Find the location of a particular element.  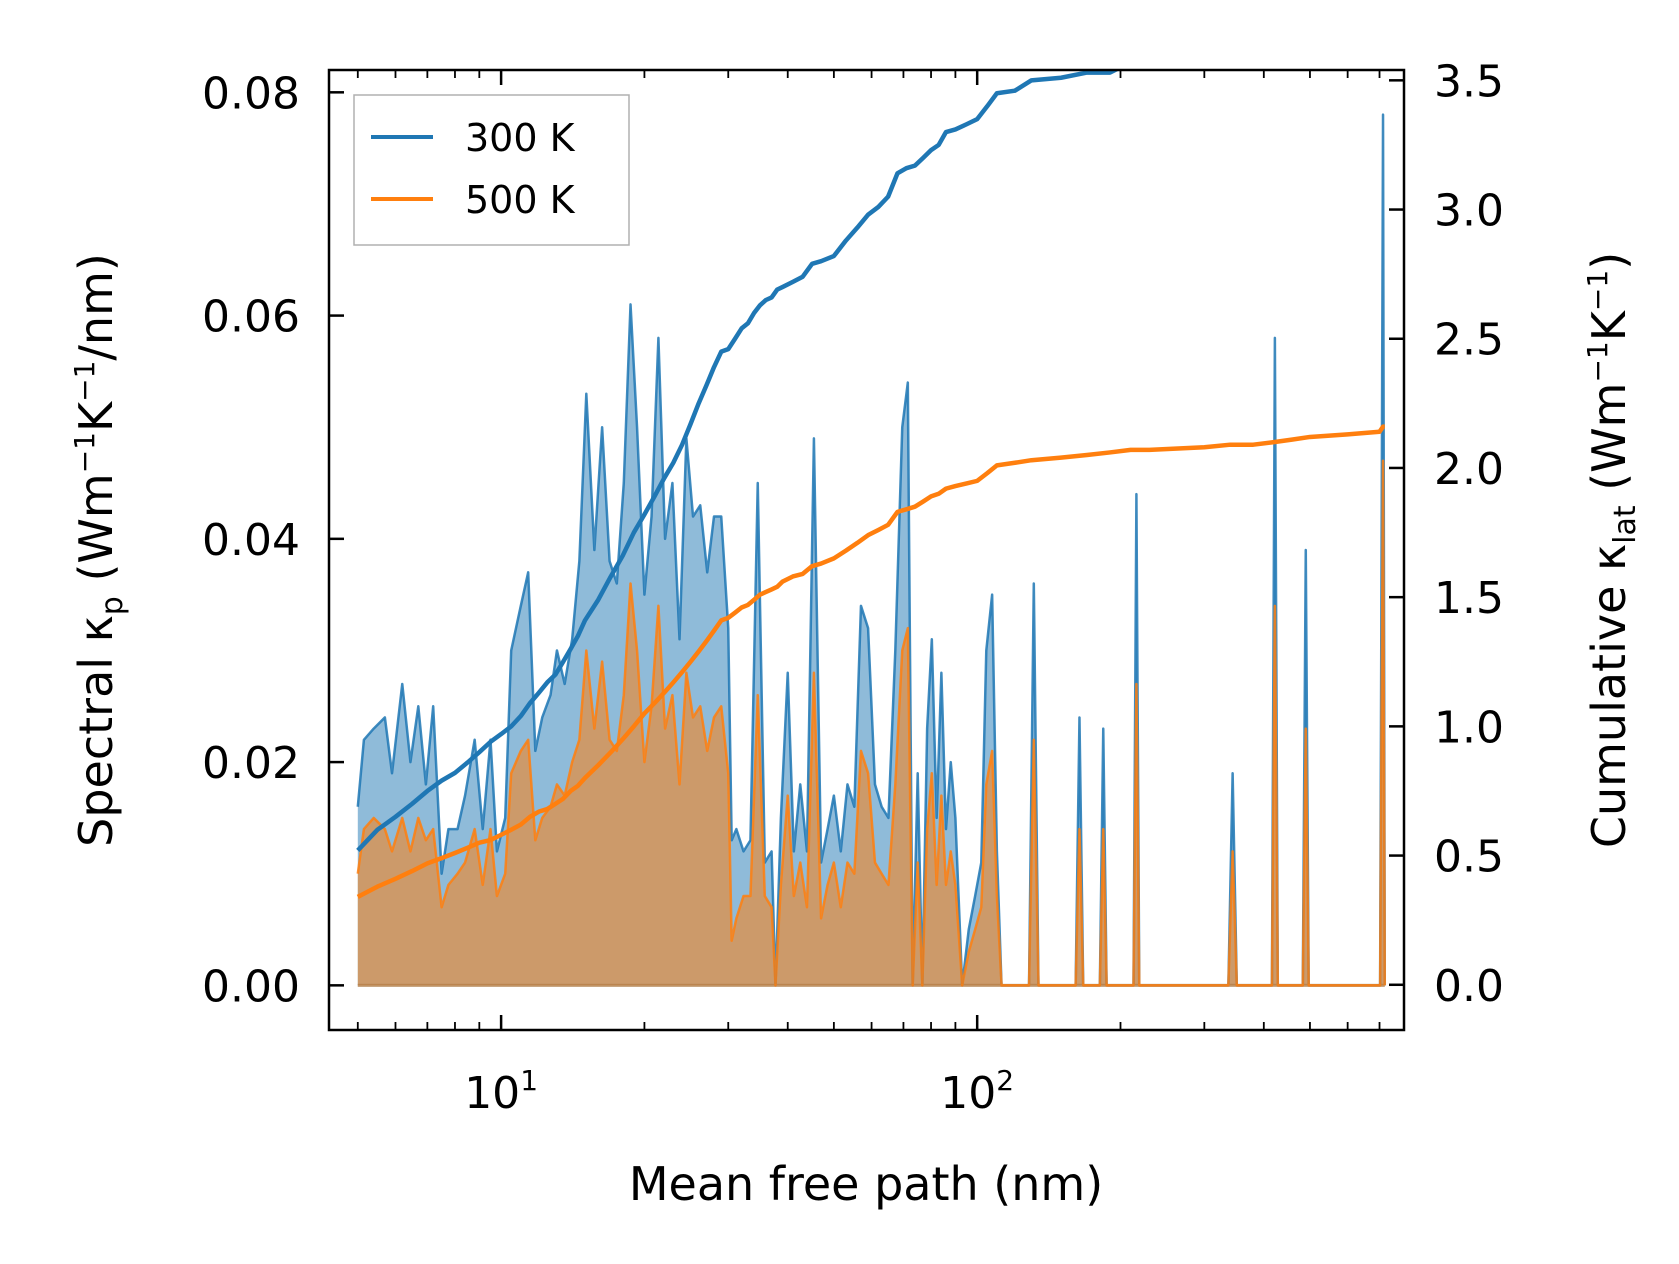

y-left-tick-label: 0.06 is located at coordinates (251, 317).